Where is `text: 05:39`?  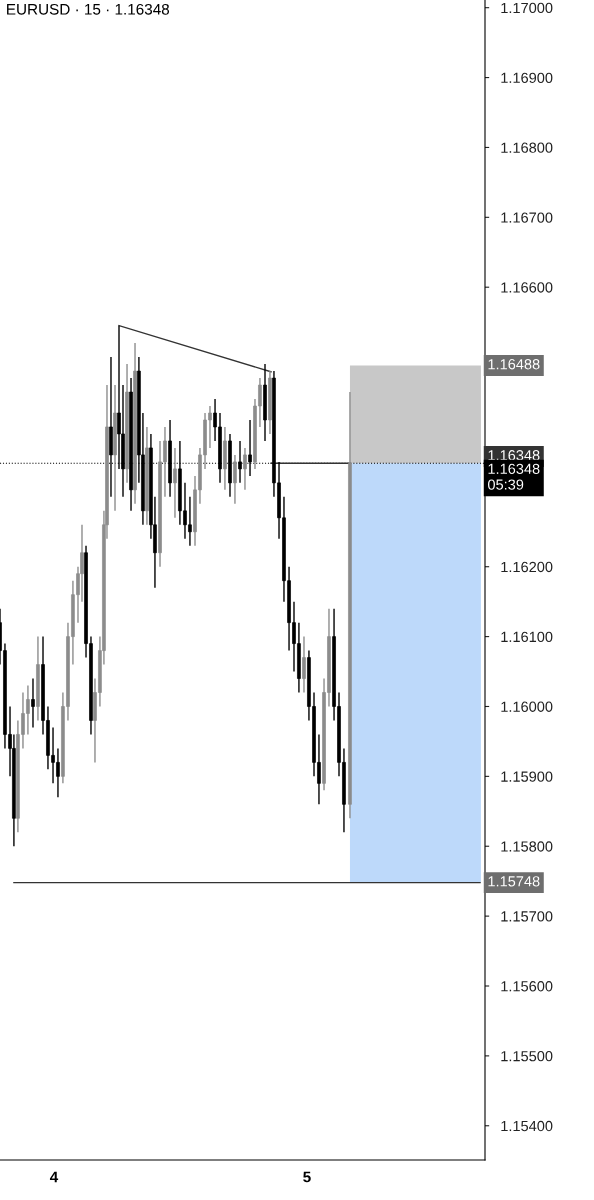 text: 05:39 is located at coordinates (505, 484).